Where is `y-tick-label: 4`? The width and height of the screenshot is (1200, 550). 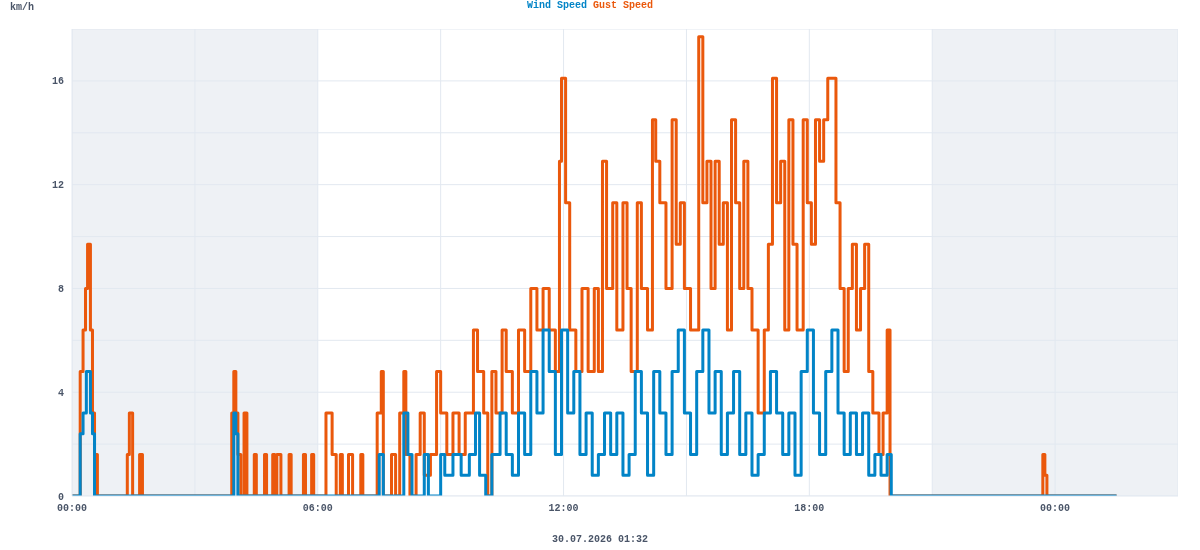 y-tick-label: 4 is located at coordinates (60, 393).